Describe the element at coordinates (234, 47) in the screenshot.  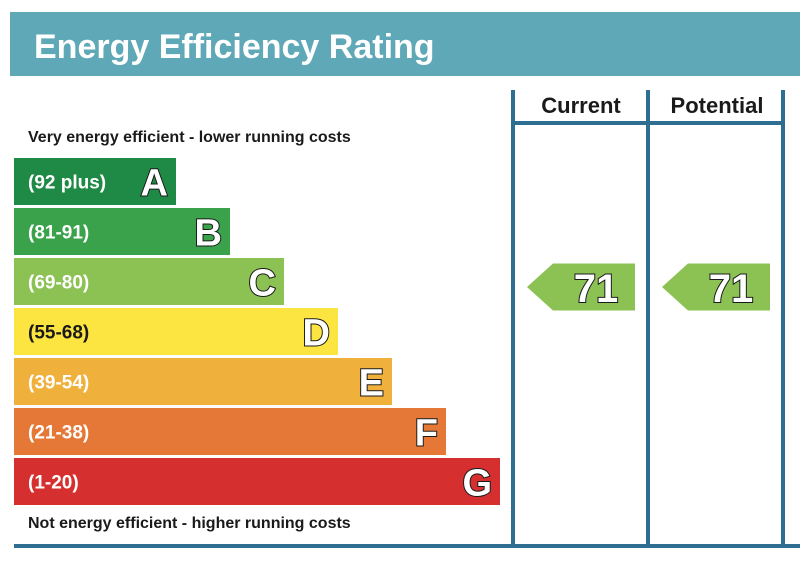
I see `chart-title: Energy Efficiency Rating` at that location.